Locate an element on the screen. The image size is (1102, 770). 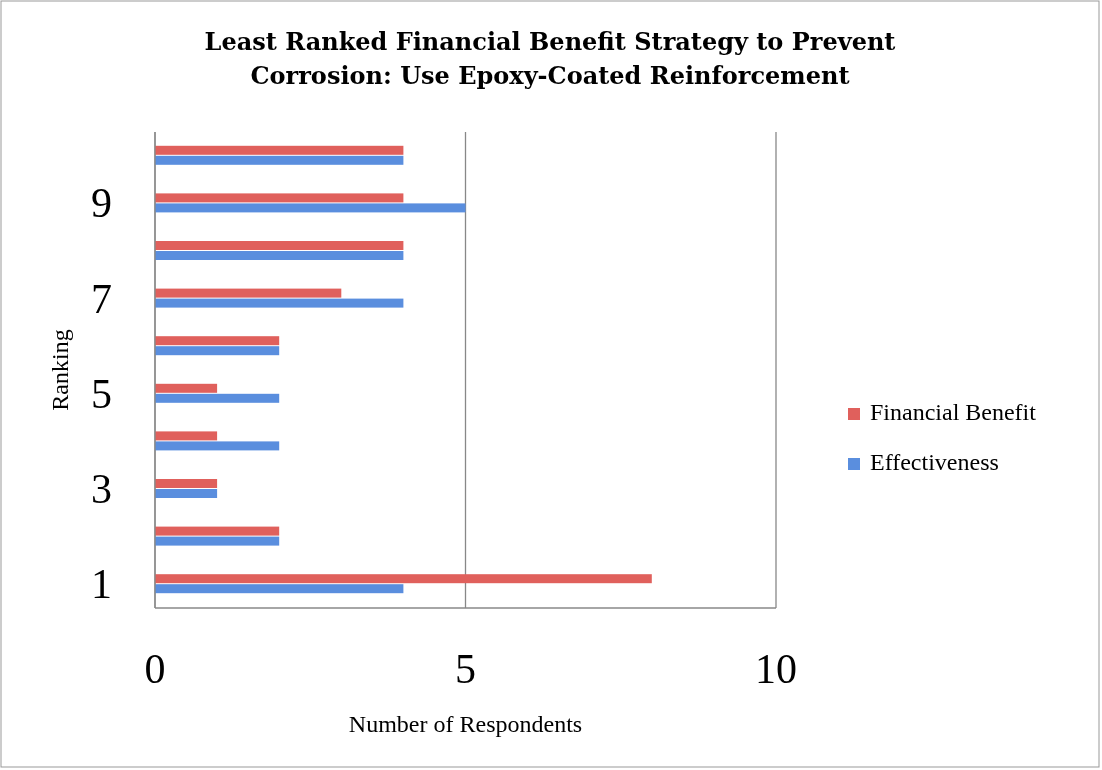
x-tick-label: 10 is located at coordinates (776, 669).